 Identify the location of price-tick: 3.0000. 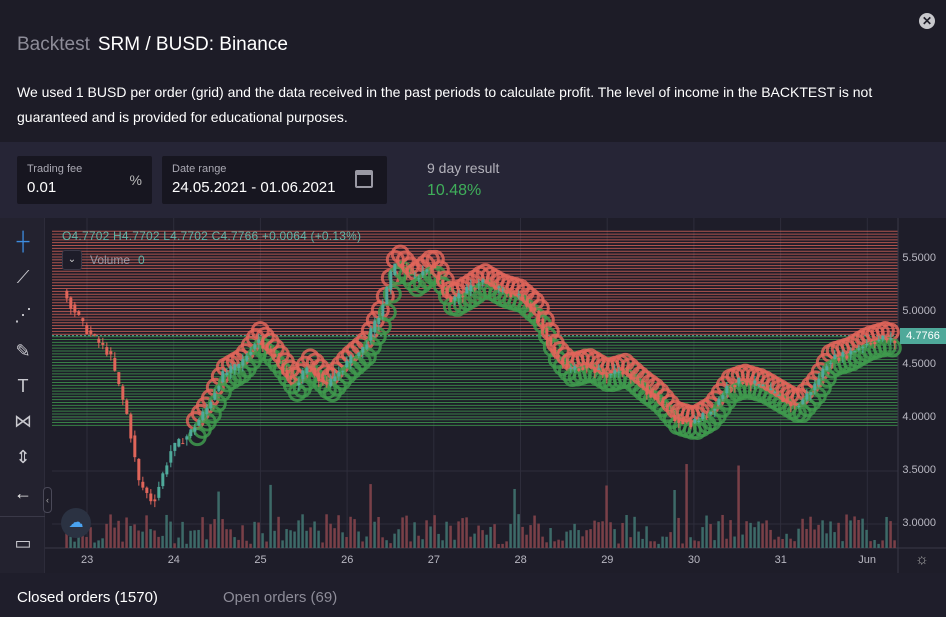
(919, 523).